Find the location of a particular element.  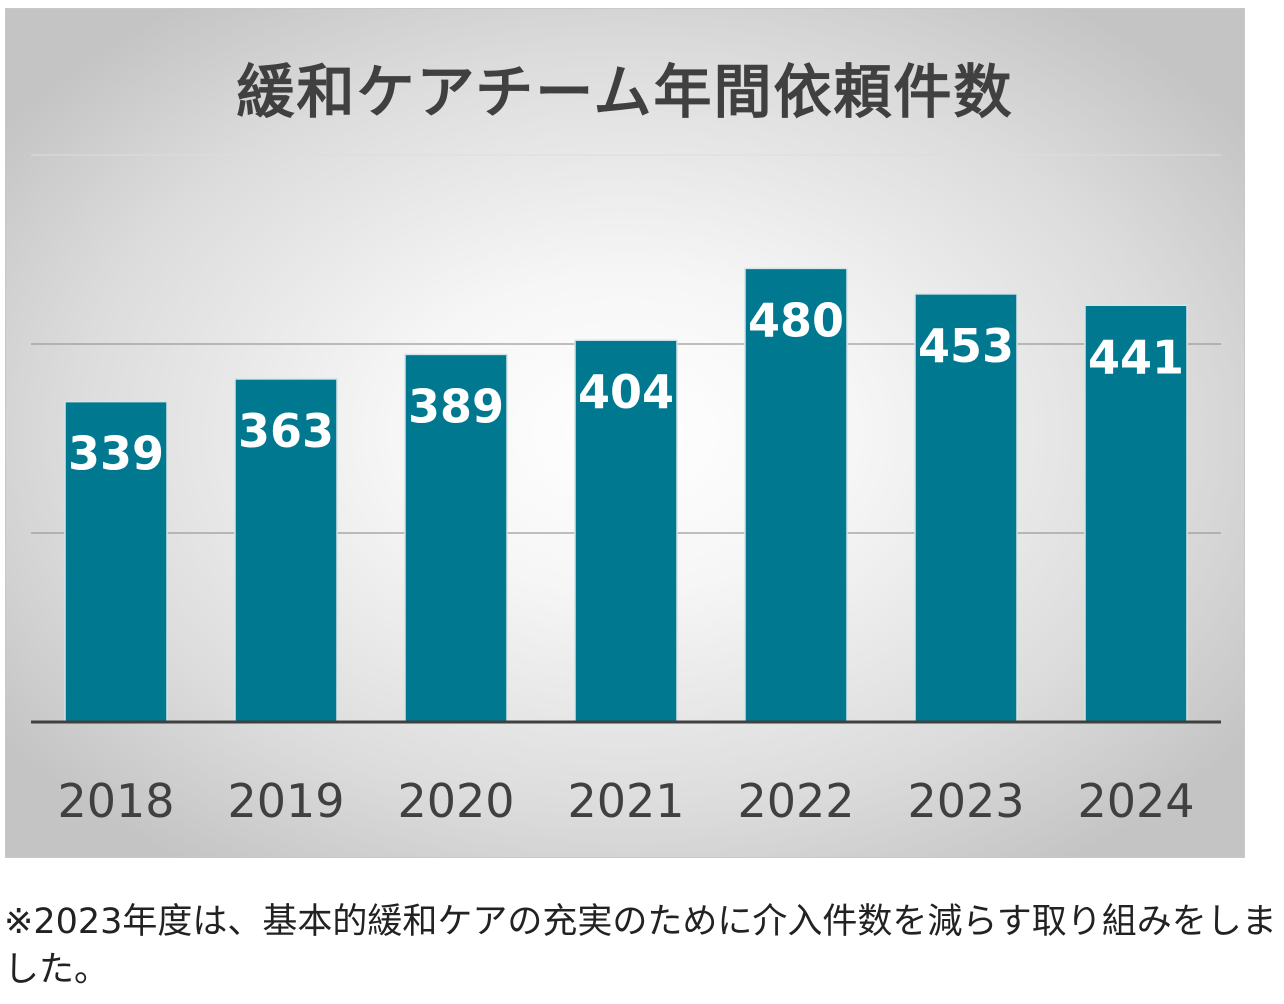

x-tick-label: 2020 is located at coordinates (455, 801).